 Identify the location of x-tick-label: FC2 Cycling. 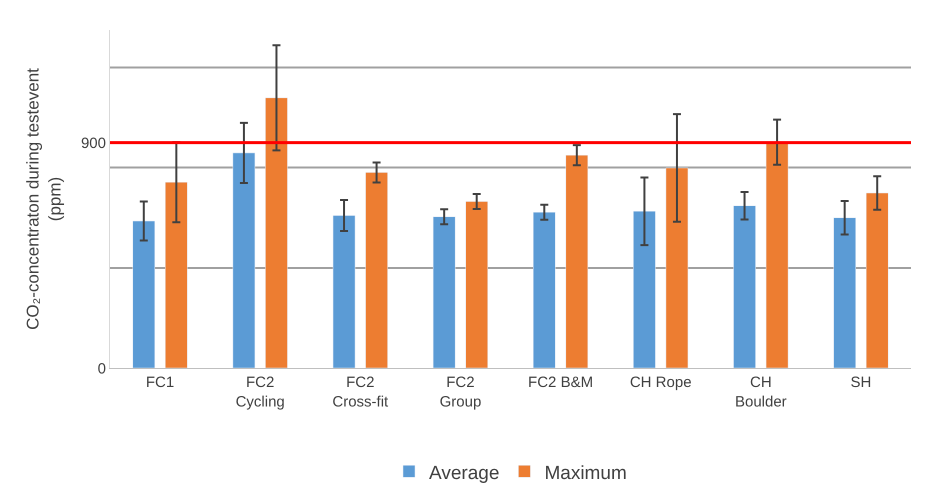
(260, 392).